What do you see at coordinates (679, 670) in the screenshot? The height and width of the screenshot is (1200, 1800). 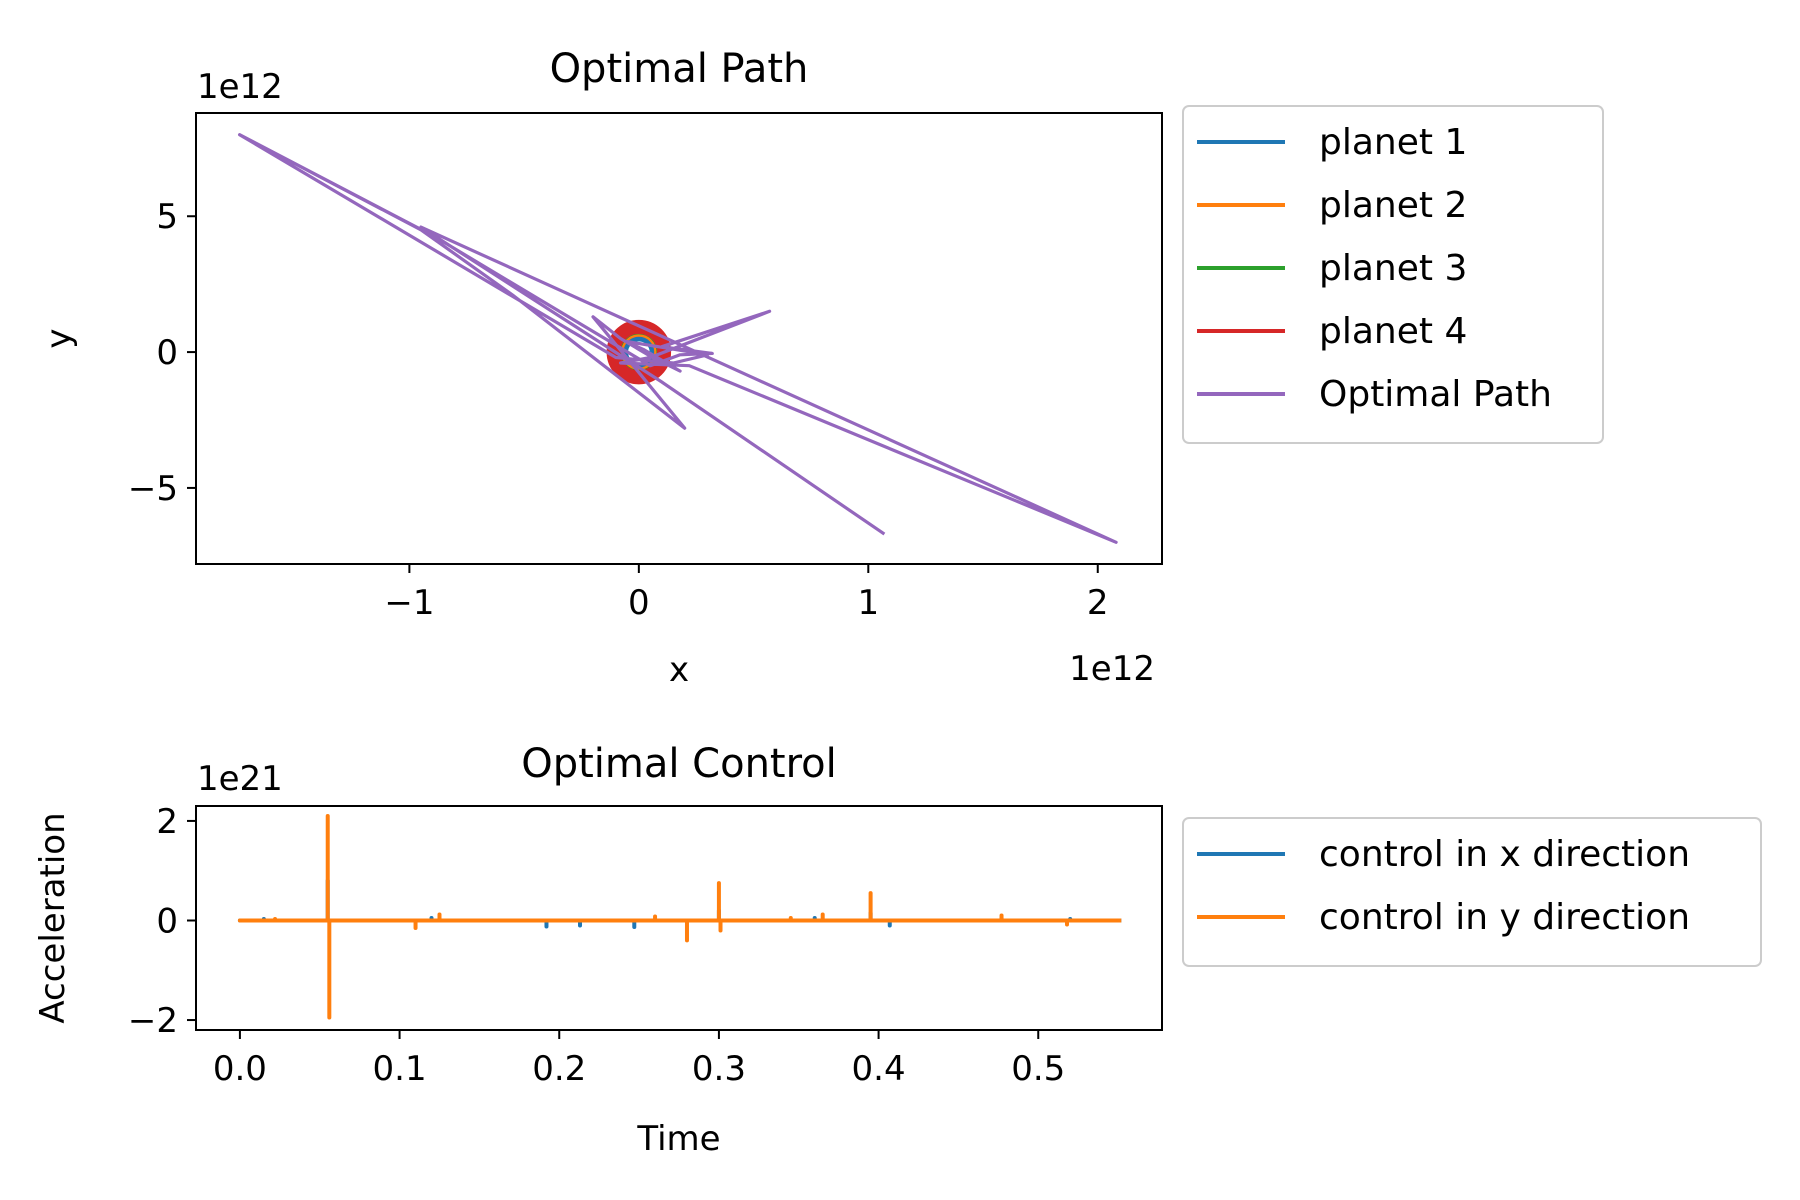 I see `x-axis-label: x` at bounding box center [679, 670].